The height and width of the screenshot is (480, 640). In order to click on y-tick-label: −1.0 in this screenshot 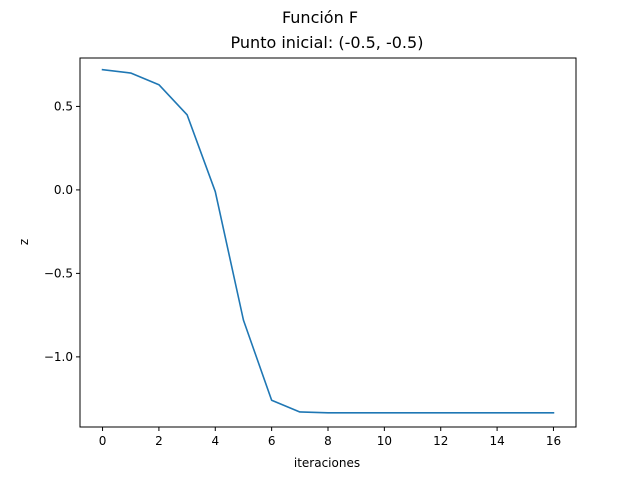, I will do `click(58, 357)`.